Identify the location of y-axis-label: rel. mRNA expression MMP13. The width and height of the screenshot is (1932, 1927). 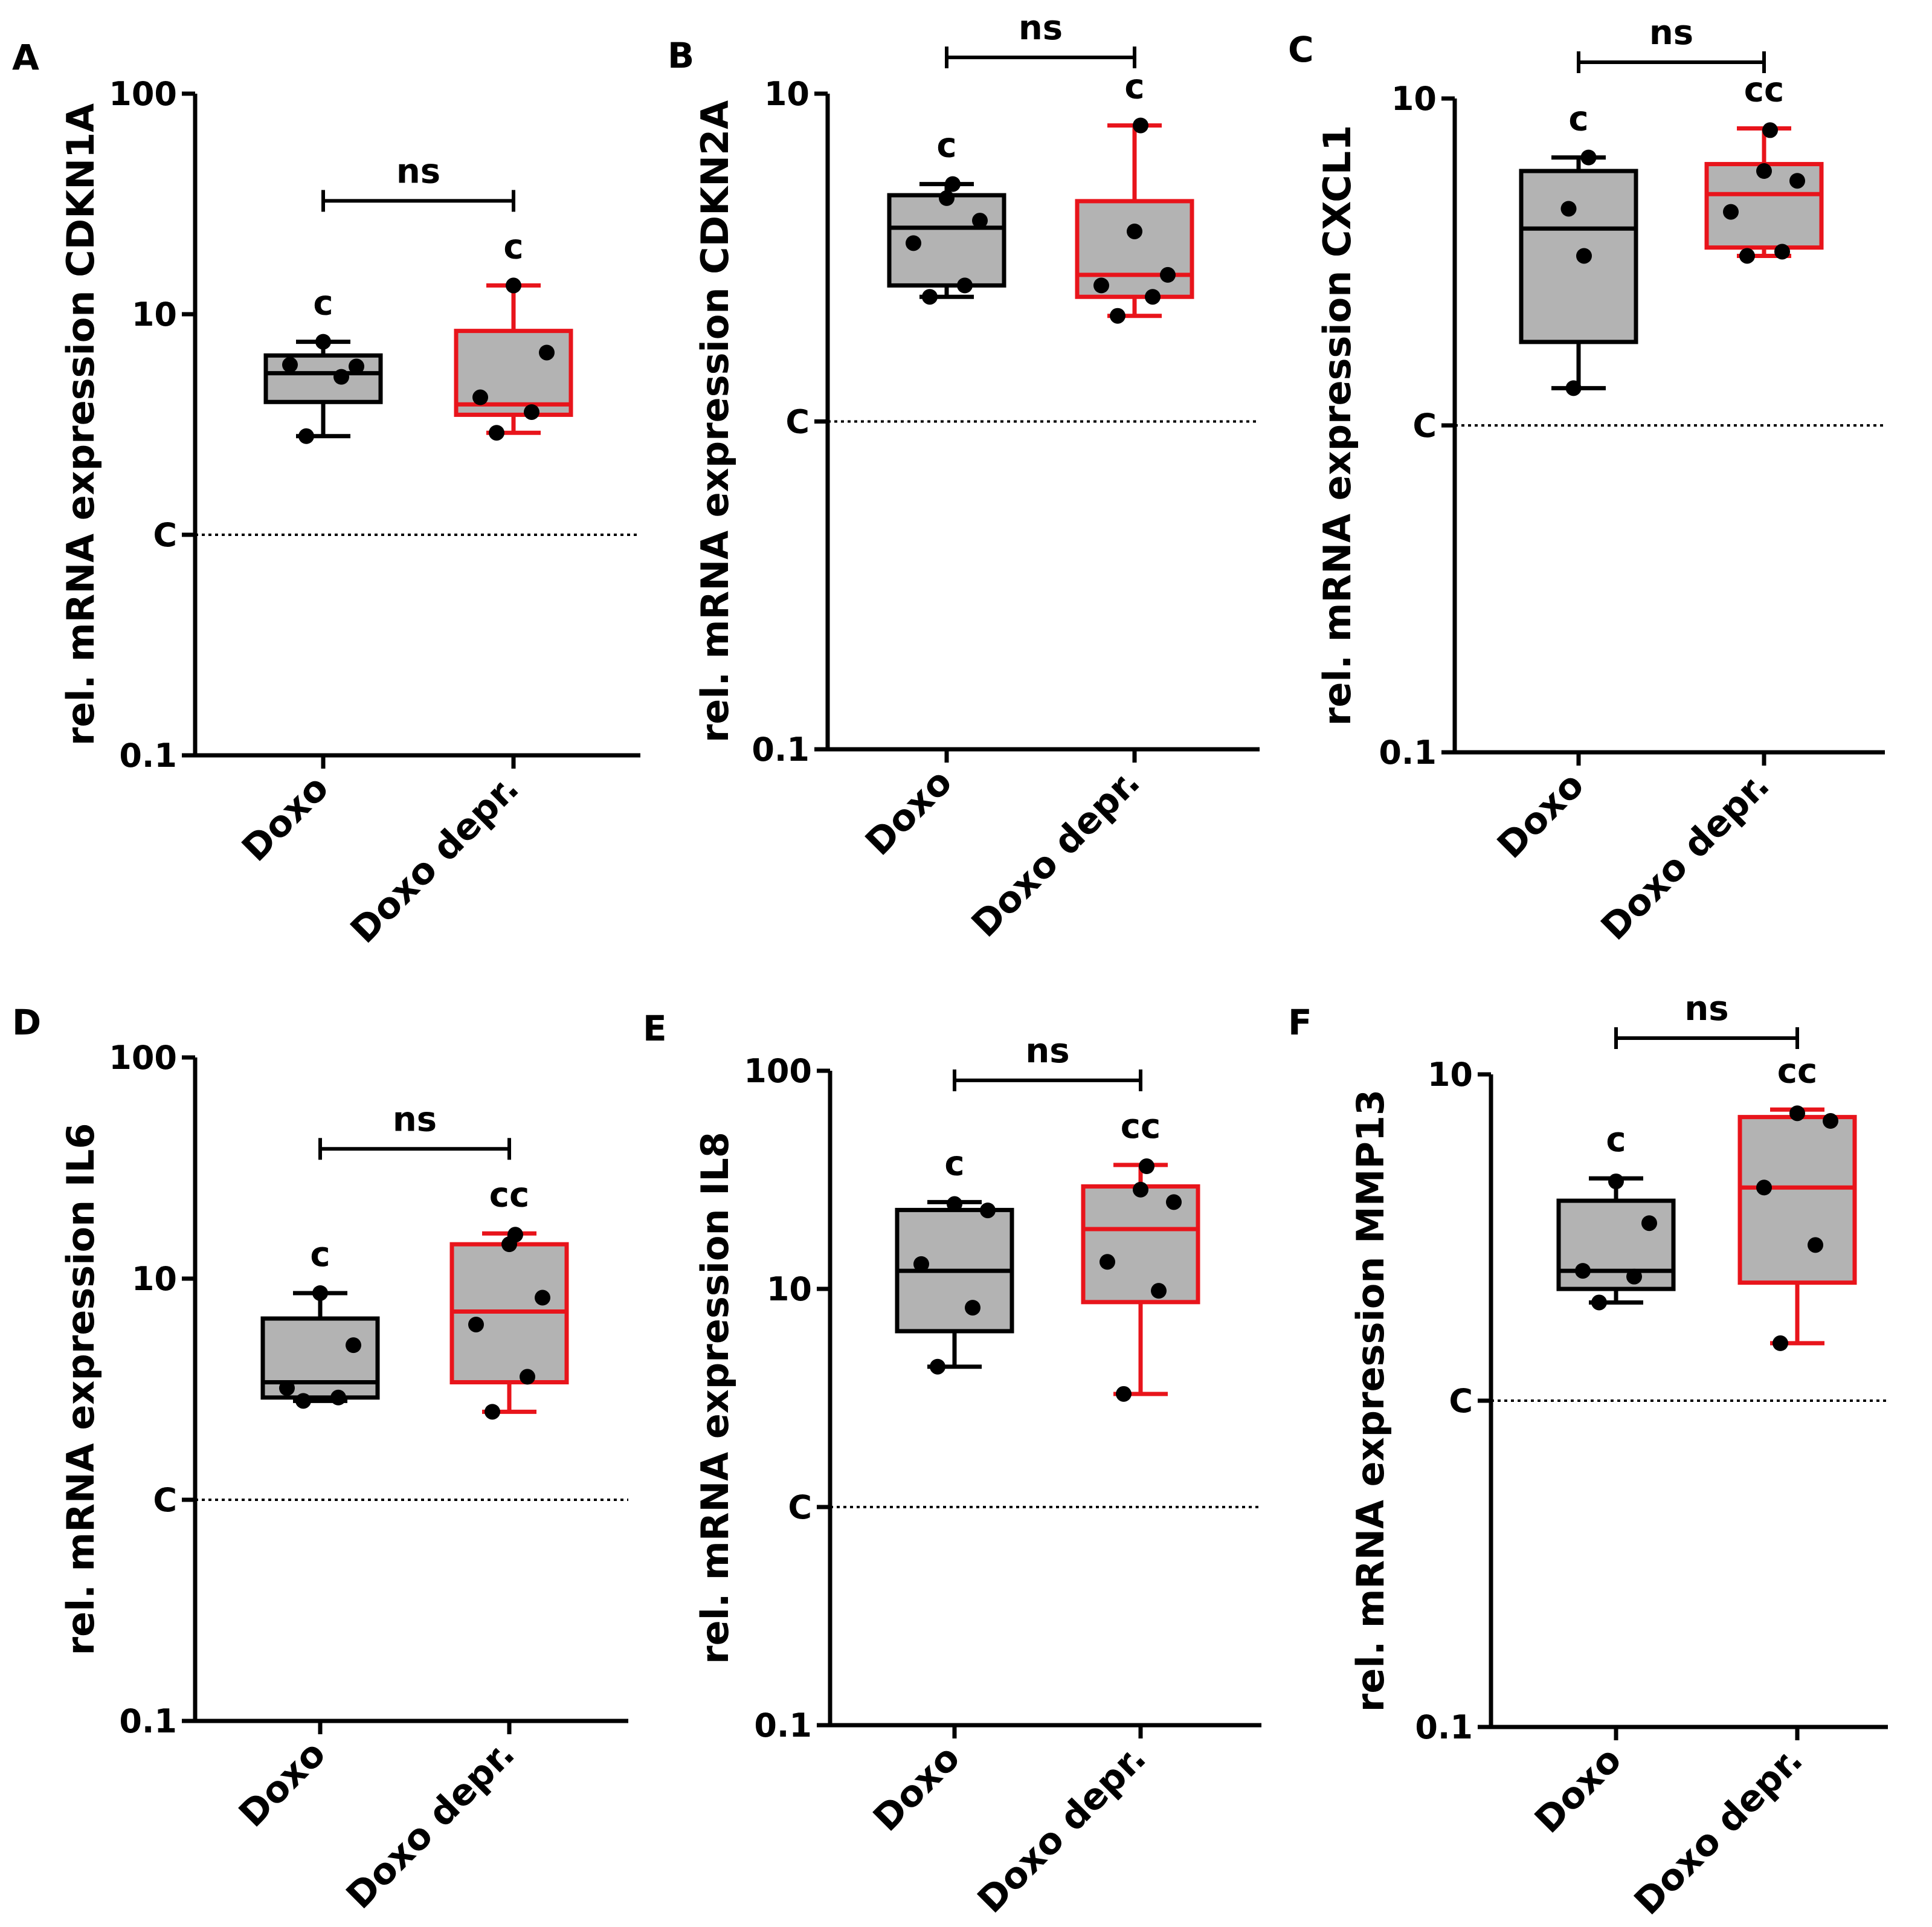
(1370, 1400).